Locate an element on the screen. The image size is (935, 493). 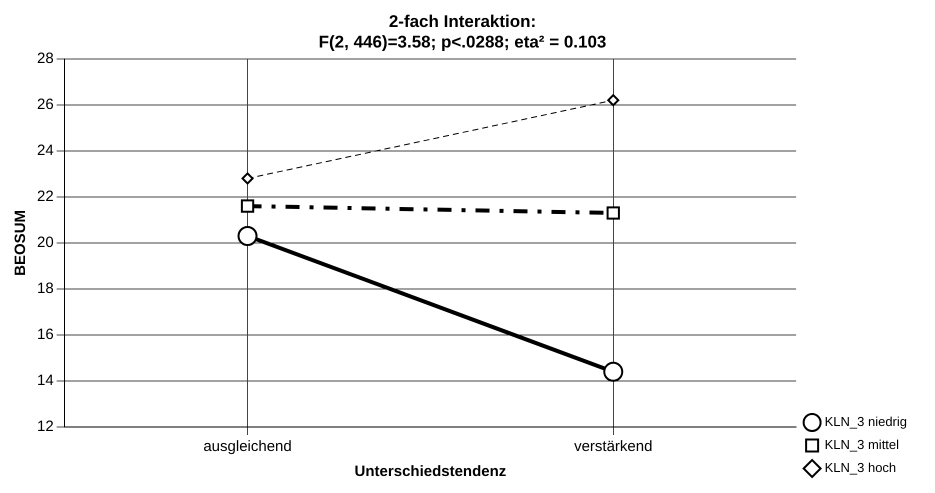
y-axis-title: BEOSUM is located at coordinates (21, 243).